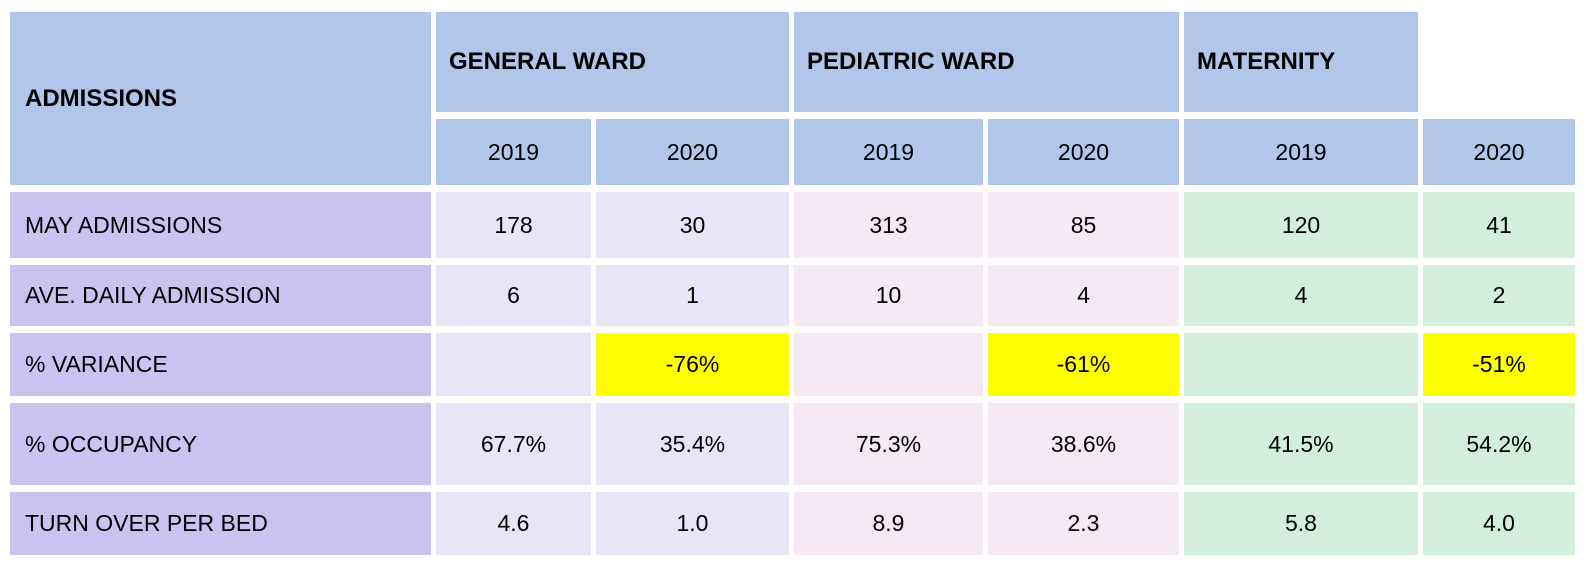 This screenshot has height=576, width=1588. Describe the element at coordinates (792, 225) in the screenshot. I see `table-row-may-admissions: MAY ADMISSIONS 178 30 313 85 120 41` at that location.